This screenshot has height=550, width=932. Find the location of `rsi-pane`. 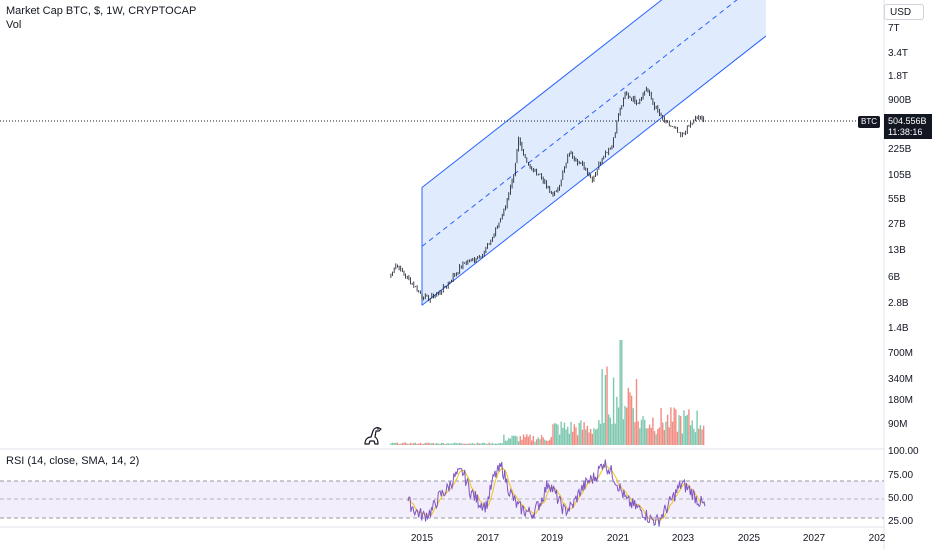

rsi-pane is located at coordinates (442, 493).